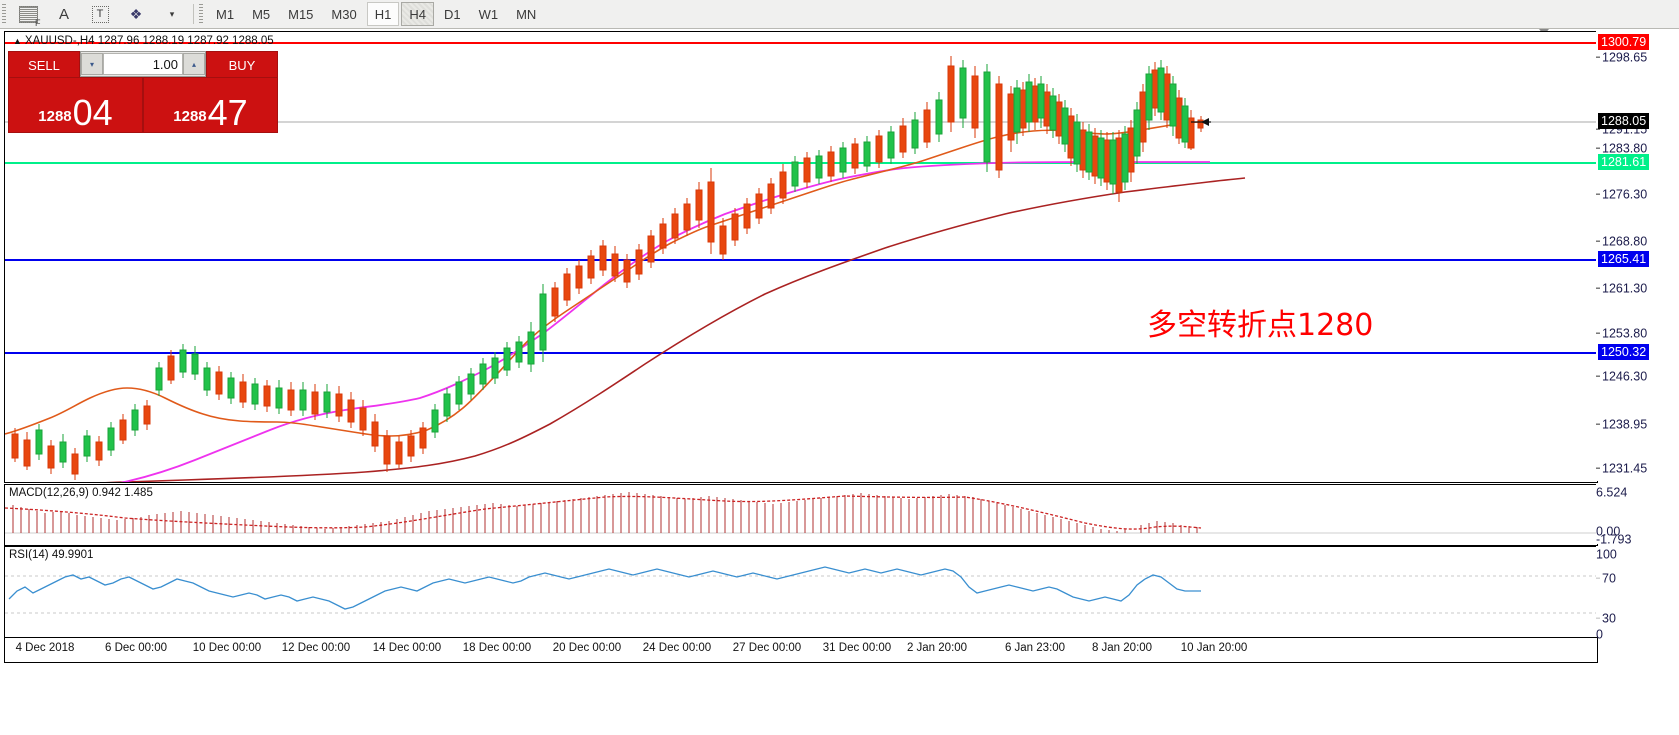 The image size is (1679, 735). What do you see at coordinates (677, 648) in the screenshot?
I see `time-label: 24 Dec 00:00` at bounding box center [677, 648].